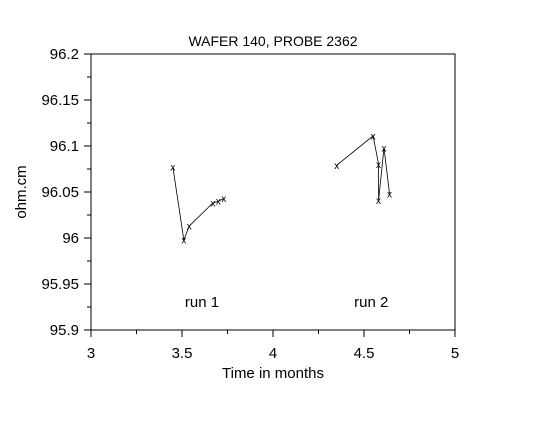 Image resolution: width=550 pixels, height=425 pixels. I want to click on series-lines, so click(281, 188).